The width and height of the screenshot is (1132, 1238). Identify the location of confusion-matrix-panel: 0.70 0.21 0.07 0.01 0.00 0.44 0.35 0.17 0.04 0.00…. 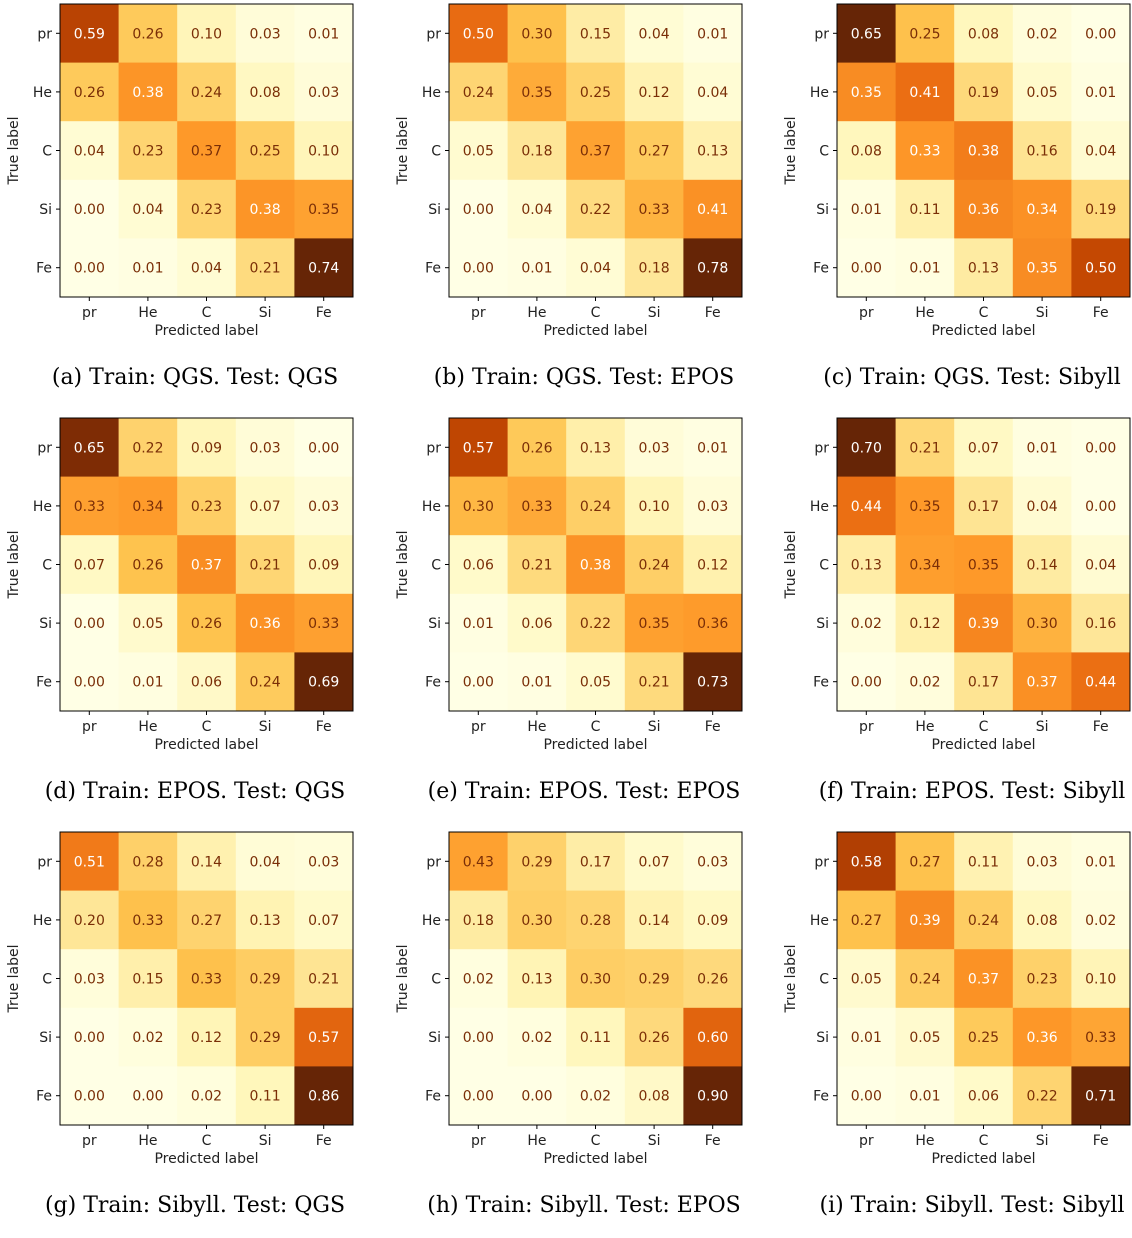
(954, 619).